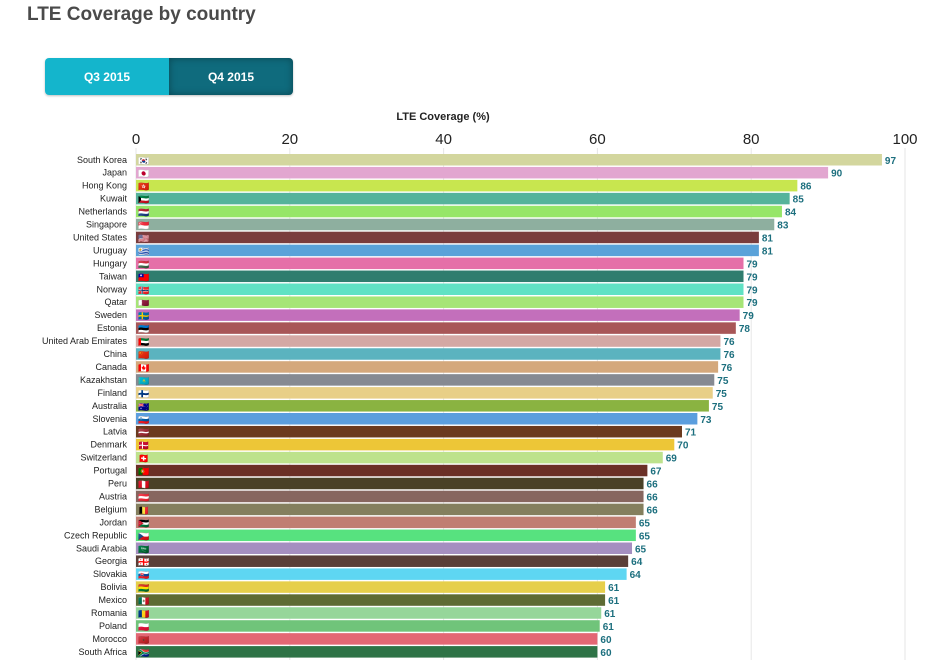 The width and height of the screenshot is (944, 660). What do you see at coordinates (113, 496) in the screenshot?
I see `category-label: Austria` at bounding box center [113, 496].